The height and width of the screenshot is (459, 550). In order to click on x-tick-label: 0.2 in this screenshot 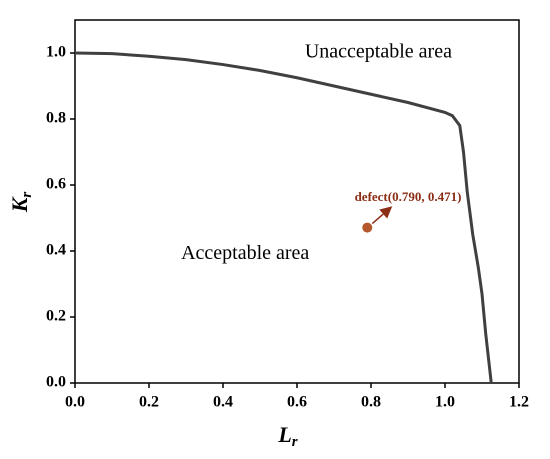, I will do `click(149, 402)`.